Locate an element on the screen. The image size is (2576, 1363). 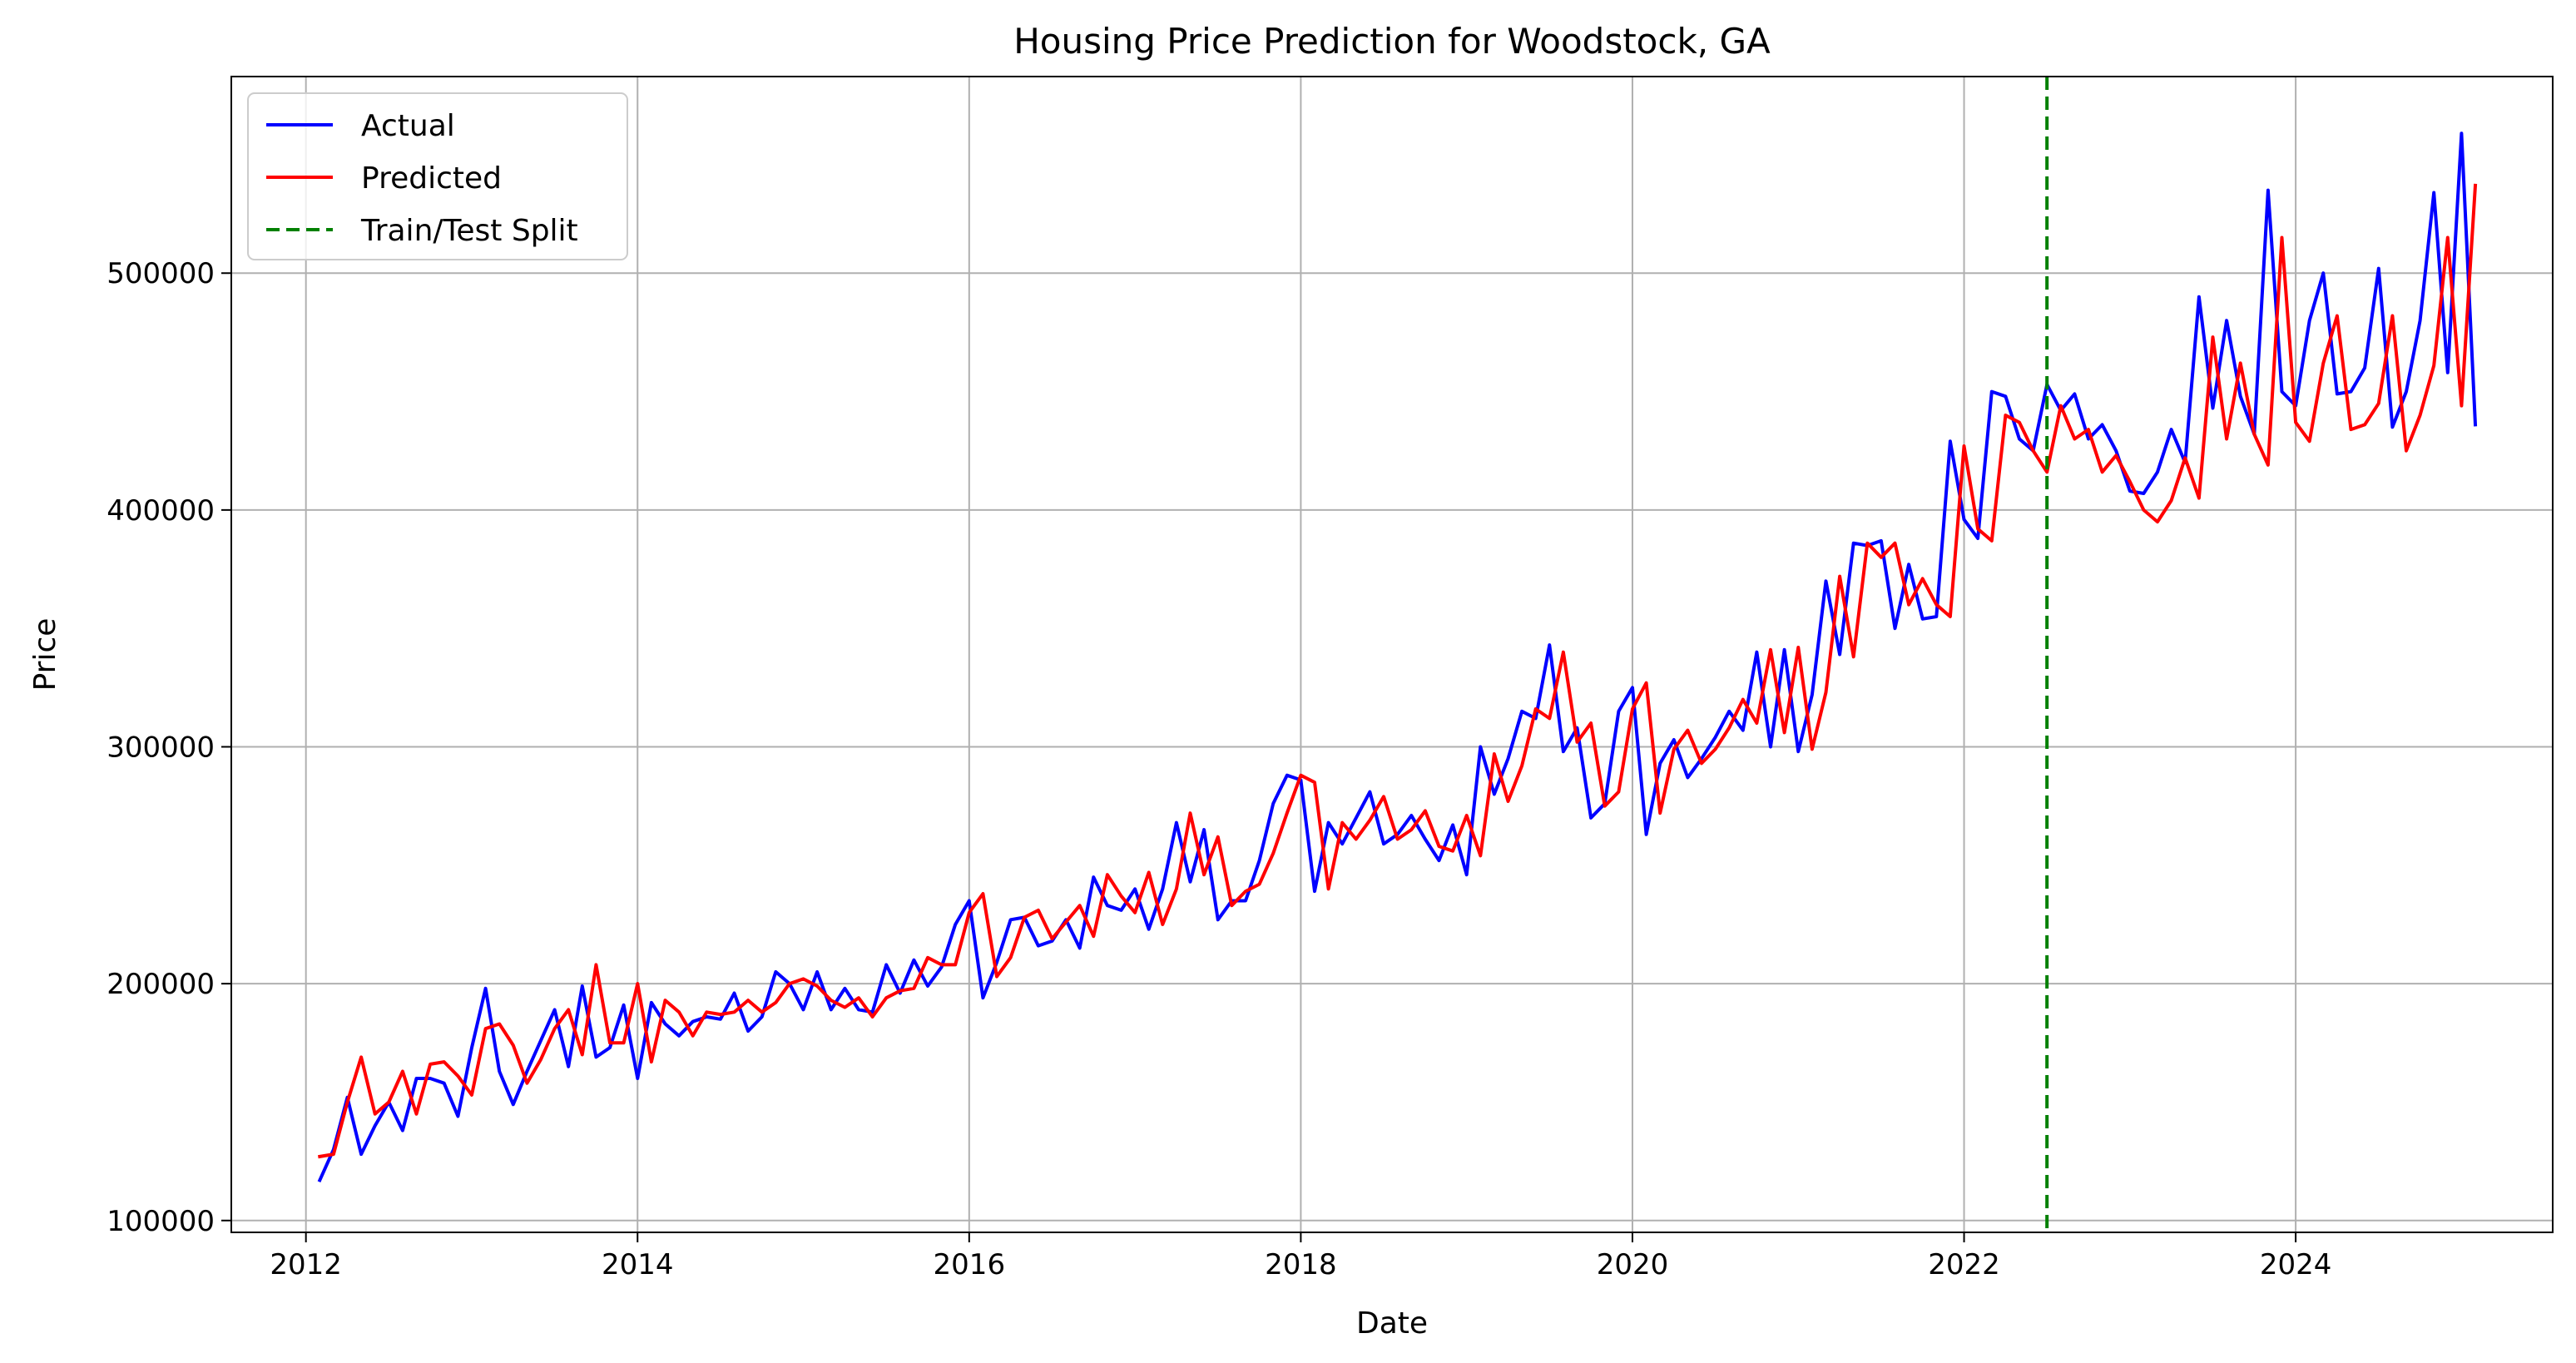
y-tick-label: 500000 is located at coordinates (161, 274).